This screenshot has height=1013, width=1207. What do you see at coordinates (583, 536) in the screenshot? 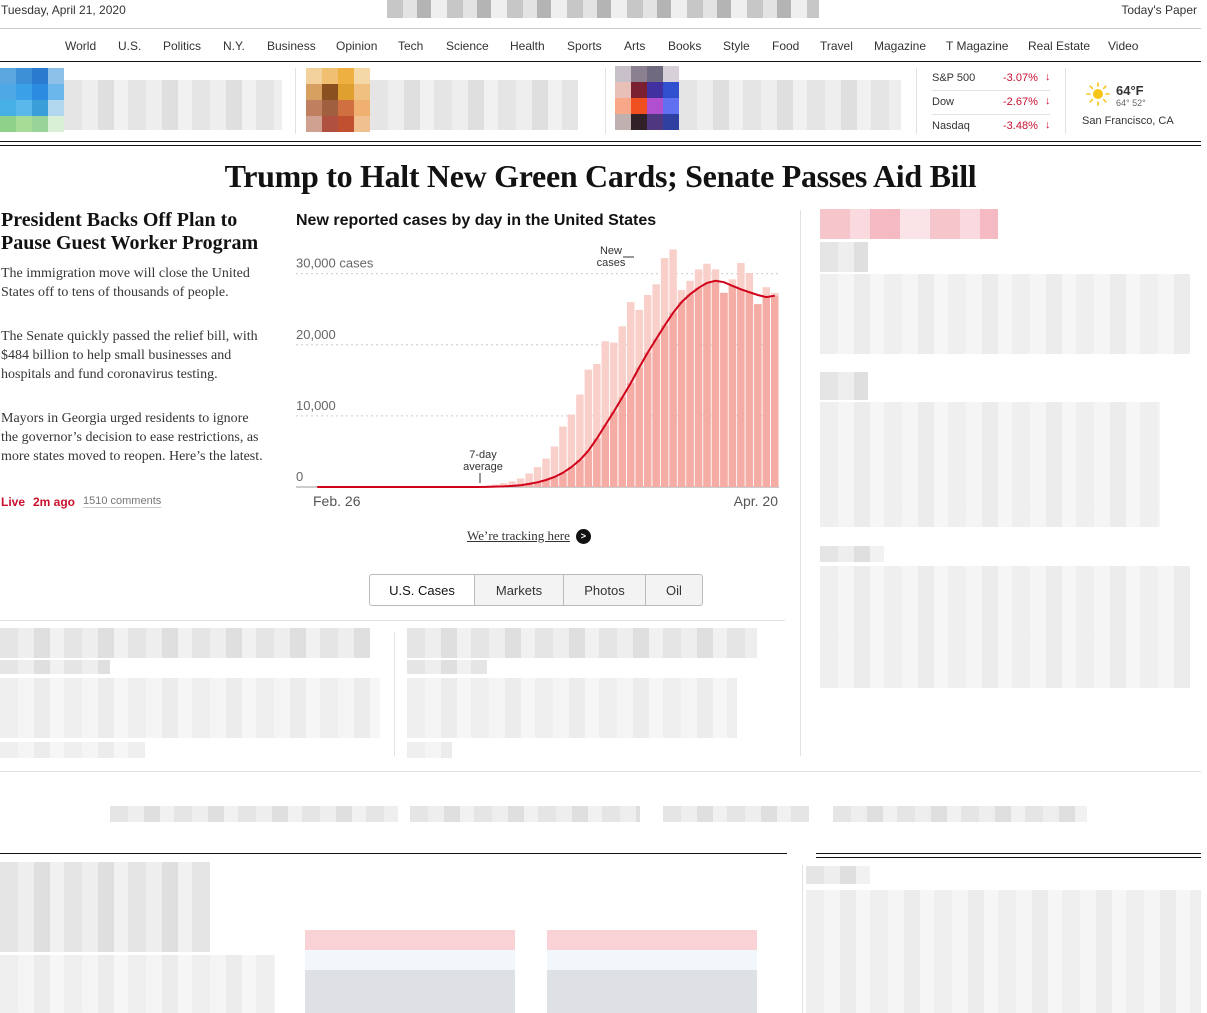
I see `arrow-right-icon: >` at bounding box center [583, 536].